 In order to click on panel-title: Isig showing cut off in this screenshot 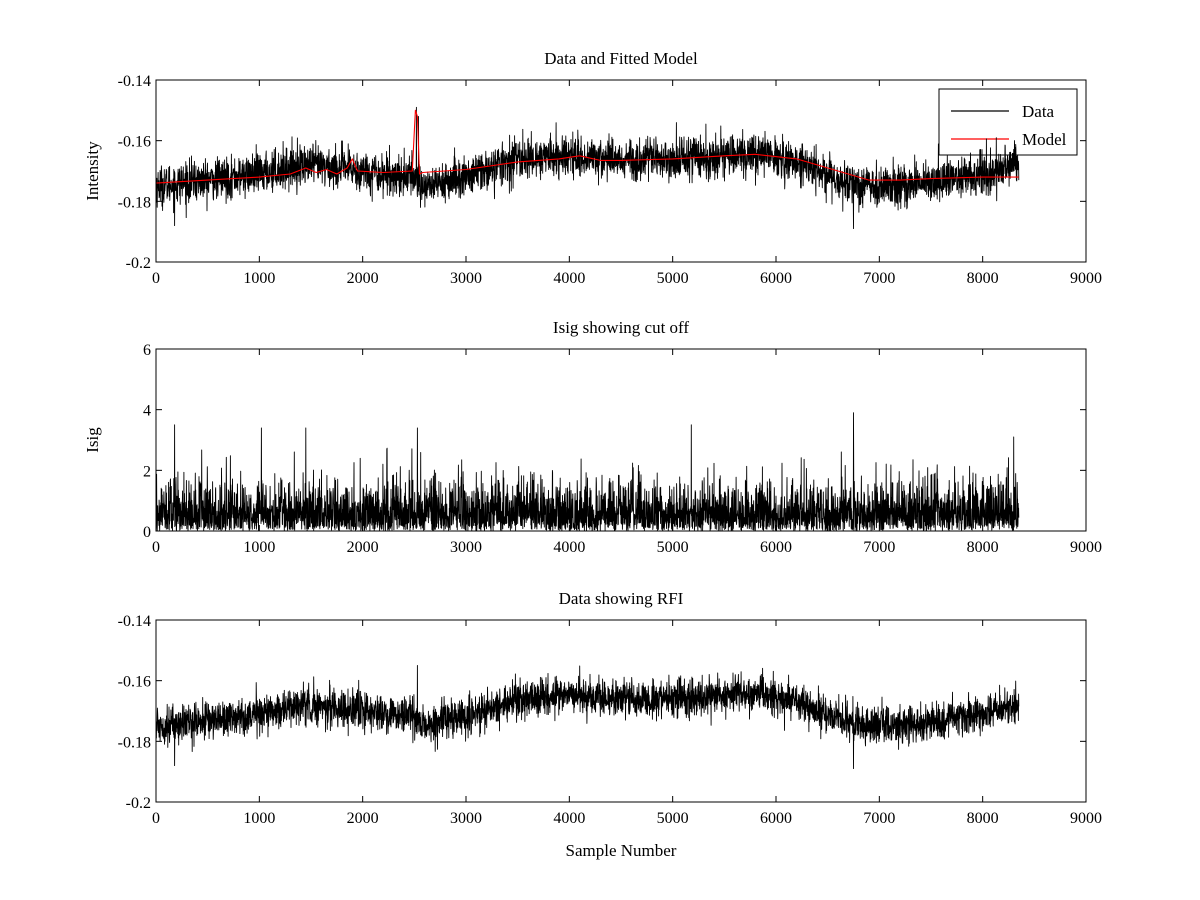, I will do `click(621, 327)`.